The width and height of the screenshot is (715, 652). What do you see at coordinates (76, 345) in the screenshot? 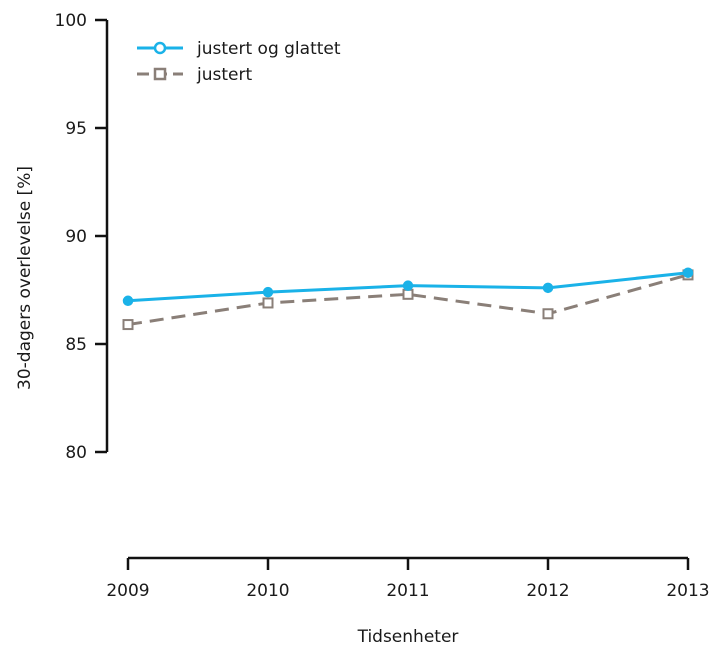
I see `y-tick-label: 85` at bounding box center [76, 345].